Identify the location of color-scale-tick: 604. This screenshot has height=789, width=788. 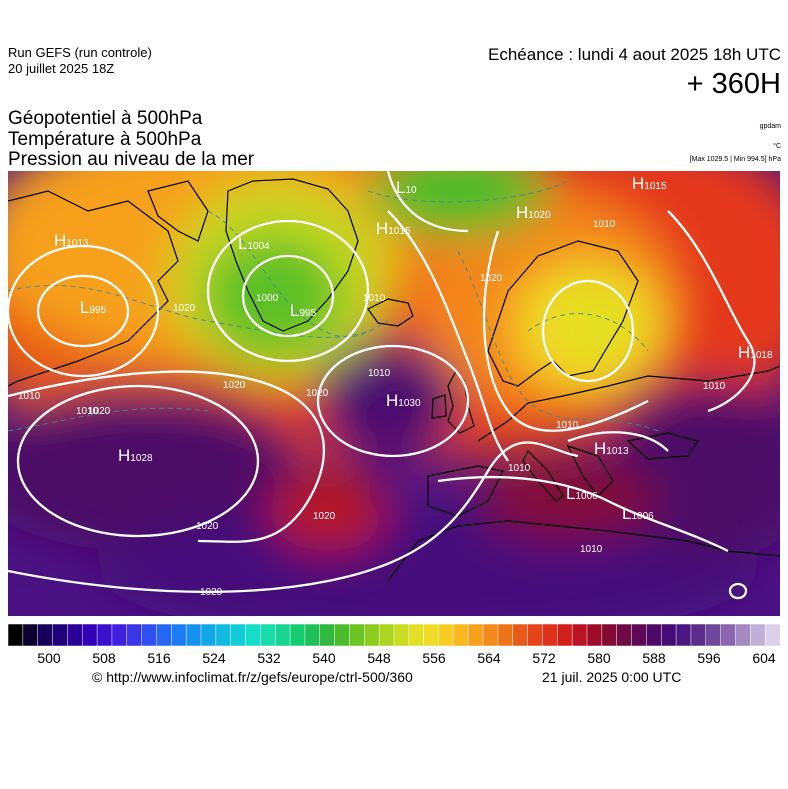
(764, 658).